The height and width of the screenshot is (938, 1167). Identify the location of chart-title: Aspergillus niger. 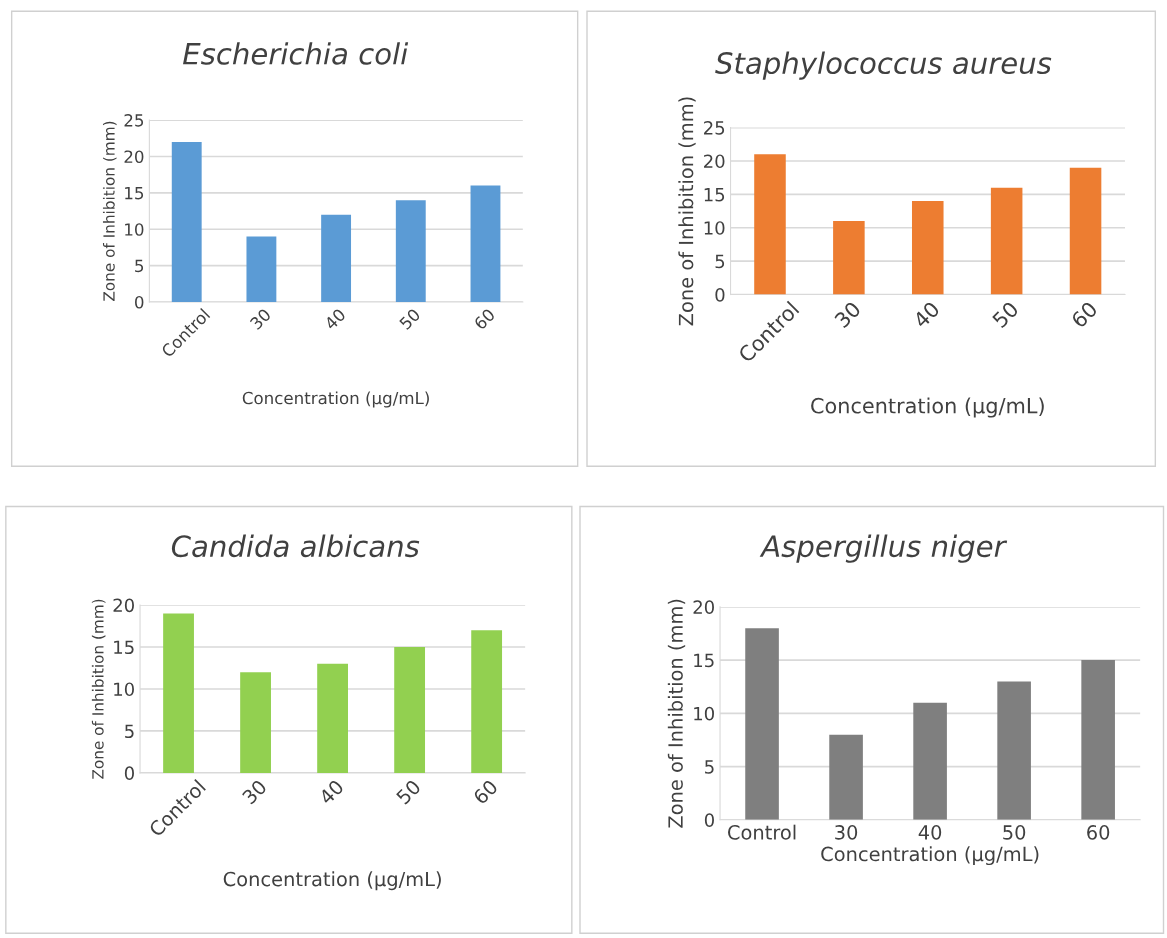
(883, 548).